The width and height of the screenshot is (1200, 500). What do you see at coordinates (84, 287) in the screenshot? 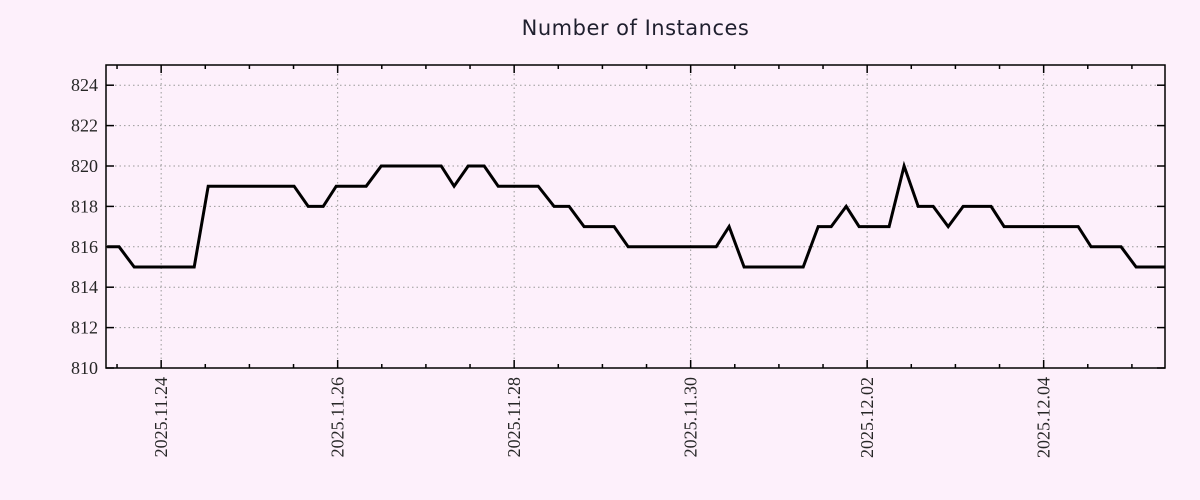
I see `y-tick-label: 814` at bounding box center [84, 287].